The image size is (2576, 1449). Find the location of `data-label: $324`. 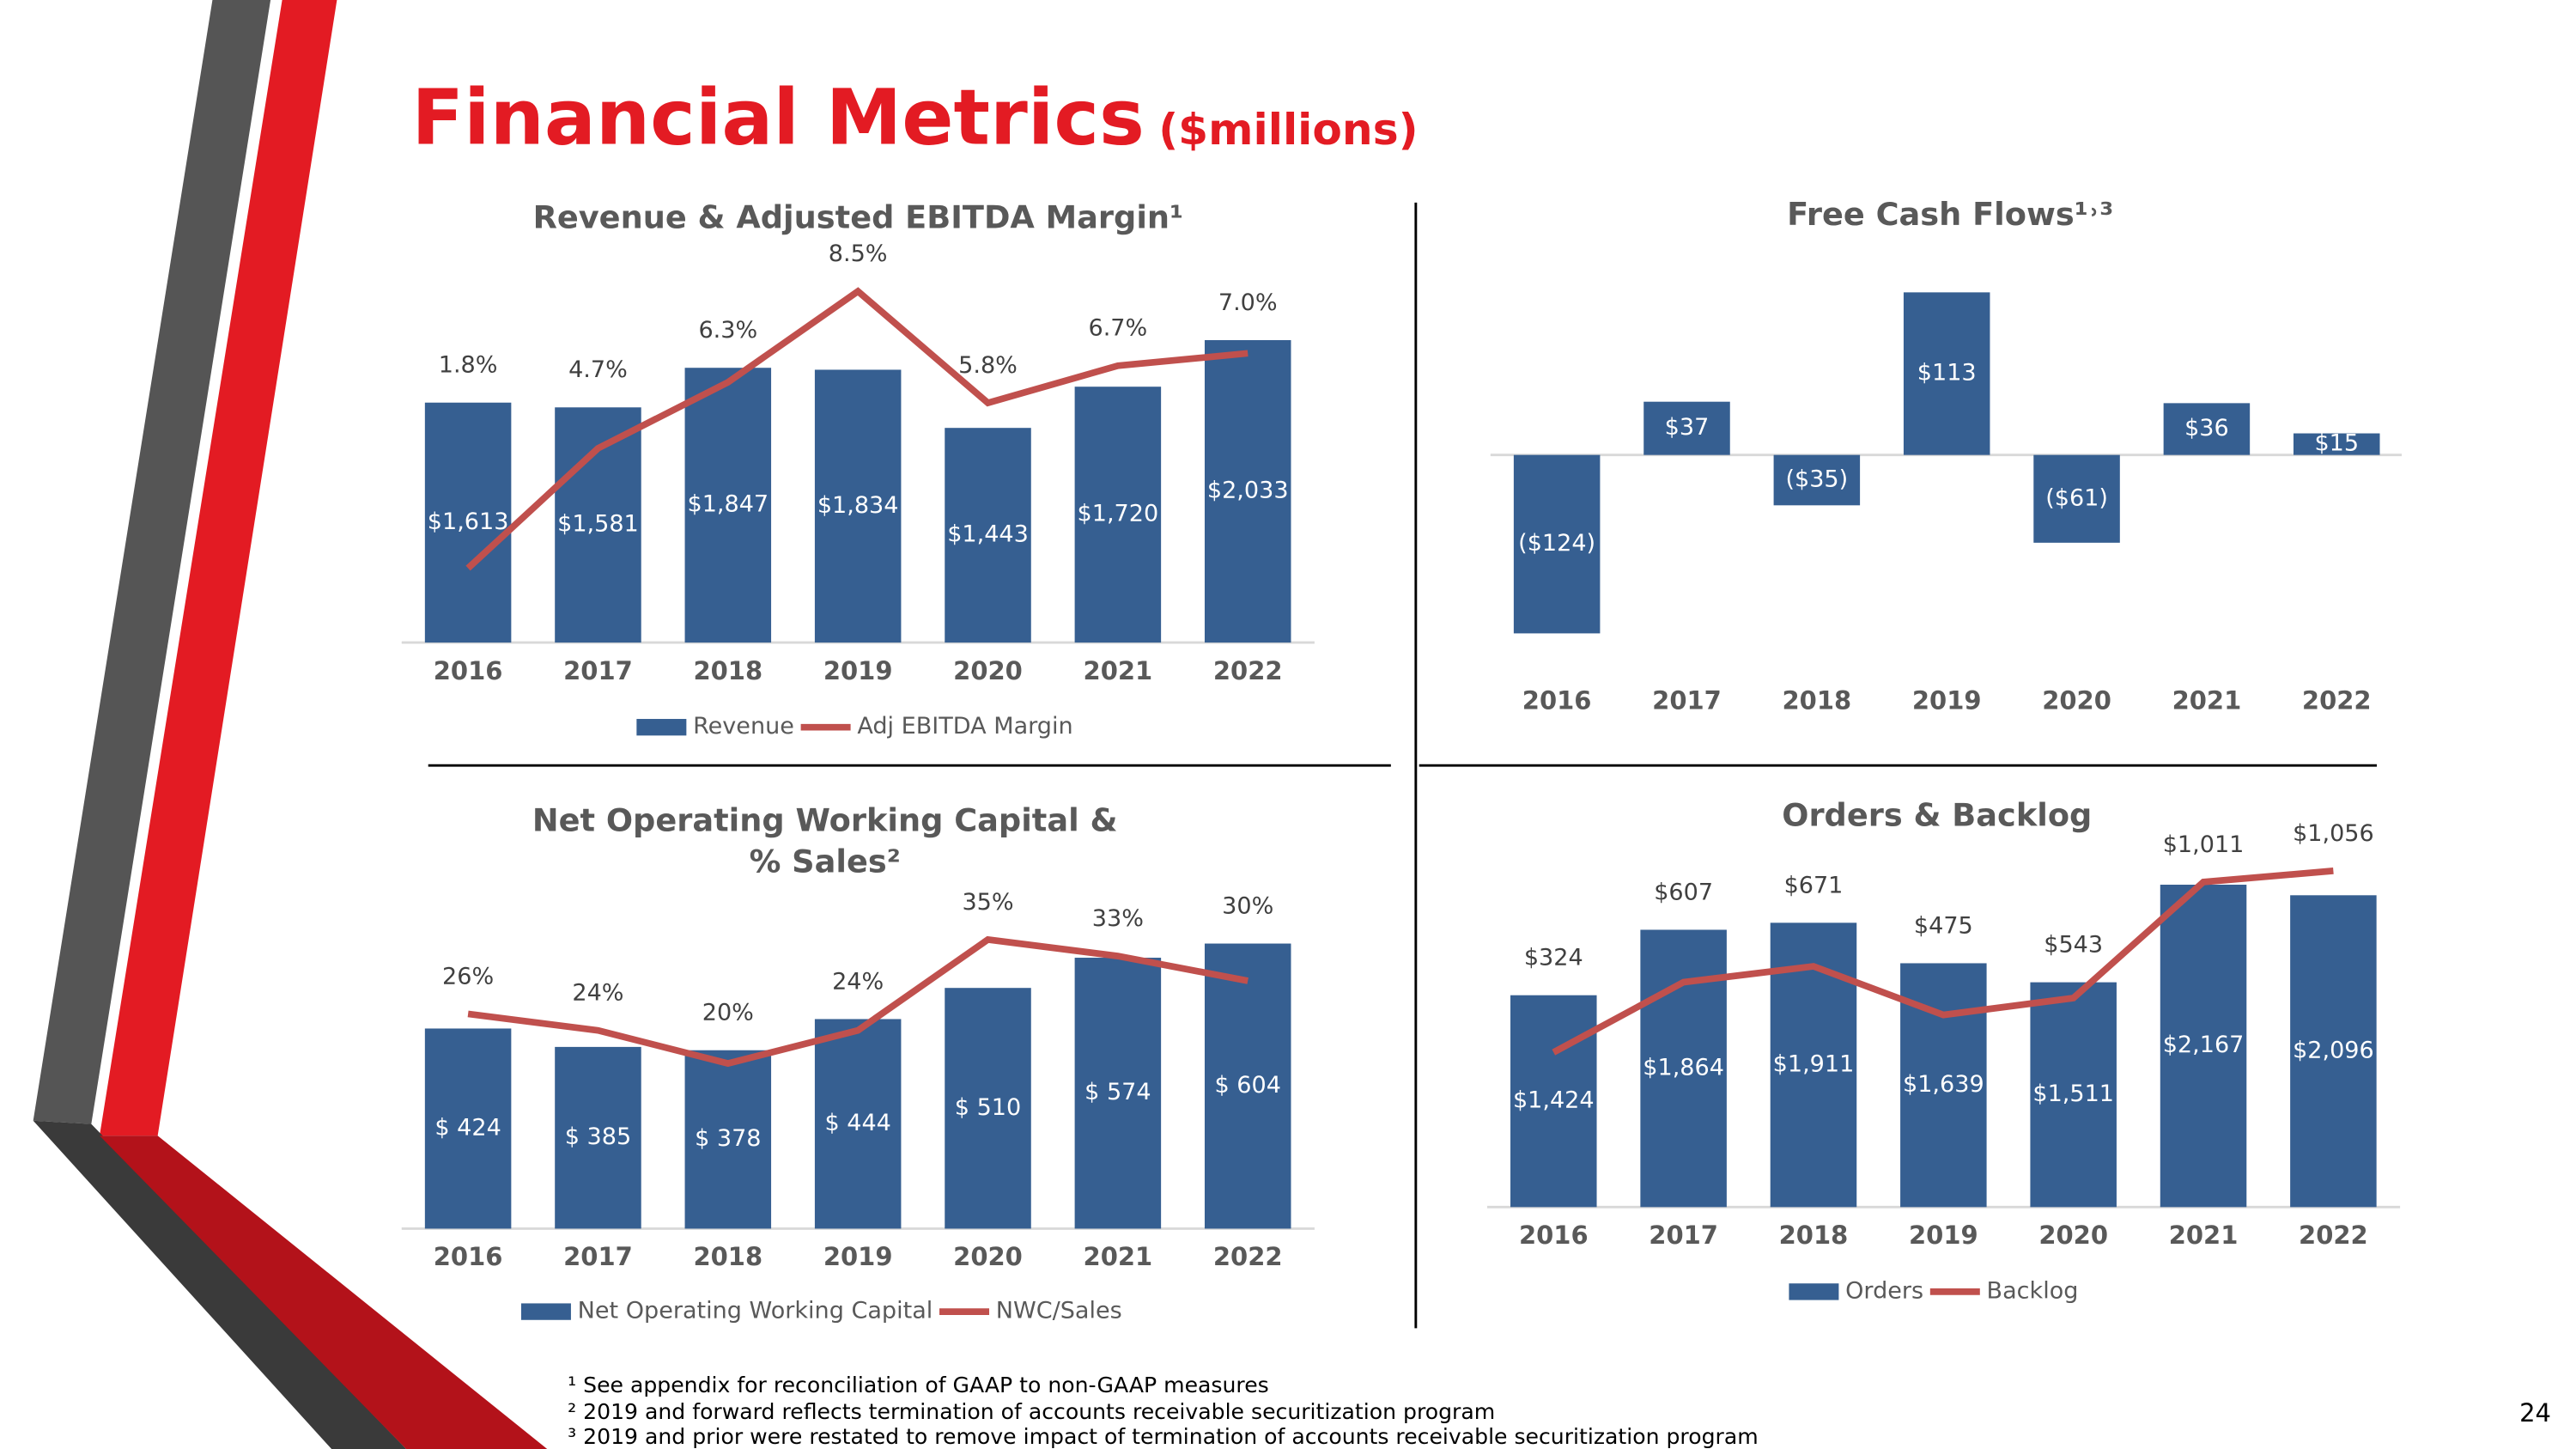

data-label: $324 is located at coordinates (1554, 958).